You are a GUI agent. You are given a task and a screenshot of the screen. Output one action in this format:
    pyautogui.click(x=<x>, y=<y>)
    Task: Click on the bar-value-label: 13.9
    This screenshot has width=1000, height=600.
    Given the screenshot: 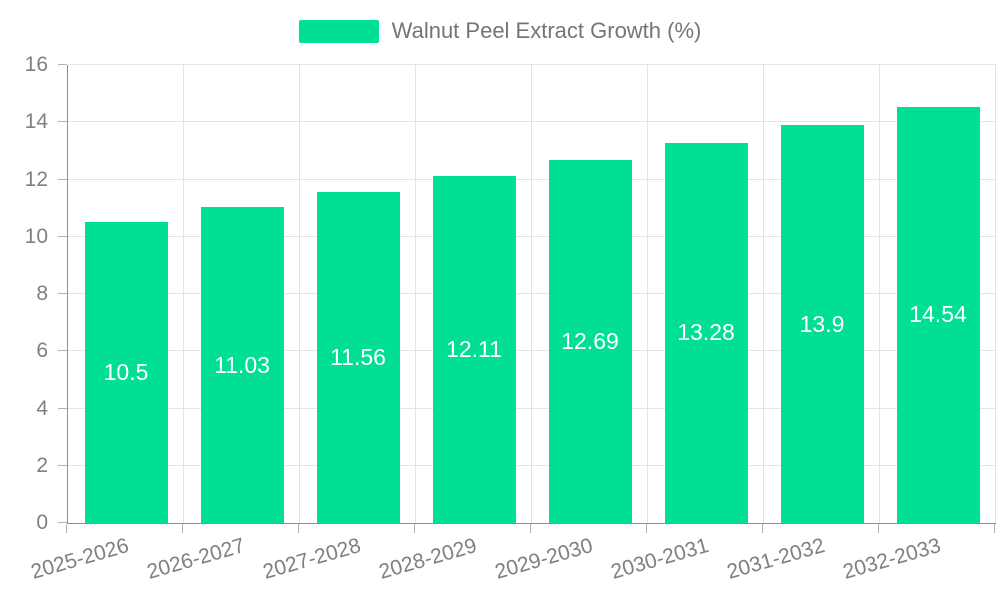 What is the action you would take?
    pyautogui.click(x=822, y=323)
    